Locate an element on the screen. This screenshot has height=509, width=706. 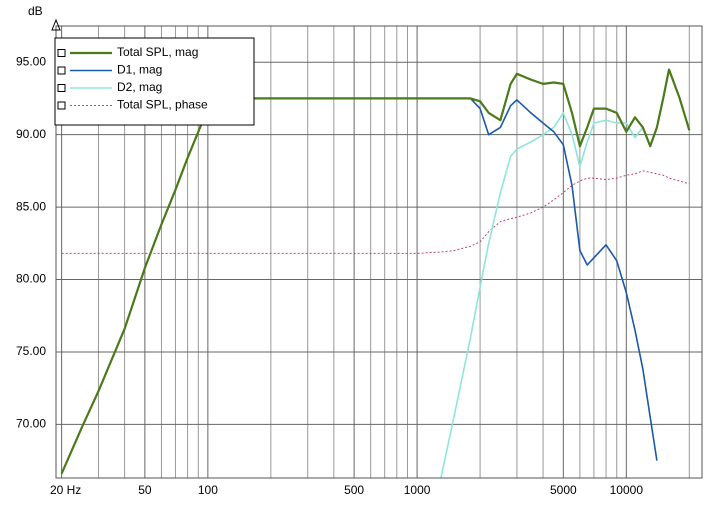
legend-label: Total SPL, phase is located at coordinates (162, 105).